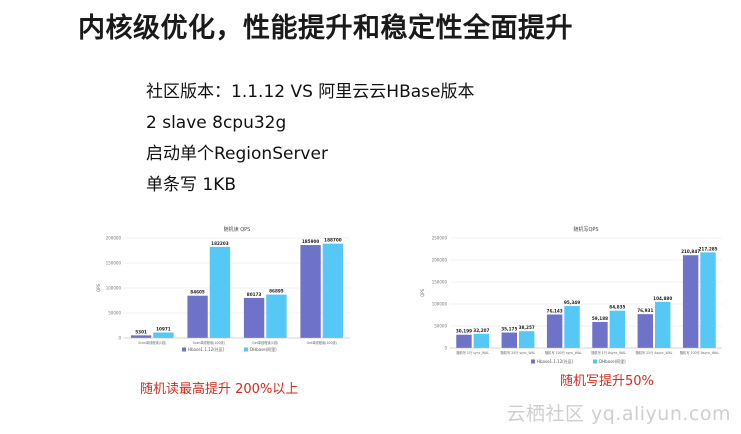 The image size is (741, 434). What do you see at coordinates (322, 342) in the screenshot?
I see `x-tick-label: Get单线程读(100线)` at bounding box center [322, 342].